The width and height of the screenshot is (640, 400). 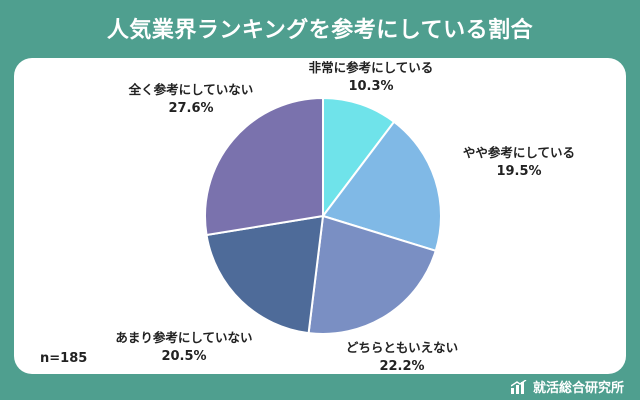 I want to click on slice-label: どちらともいえない, so click(x=402, y=347).